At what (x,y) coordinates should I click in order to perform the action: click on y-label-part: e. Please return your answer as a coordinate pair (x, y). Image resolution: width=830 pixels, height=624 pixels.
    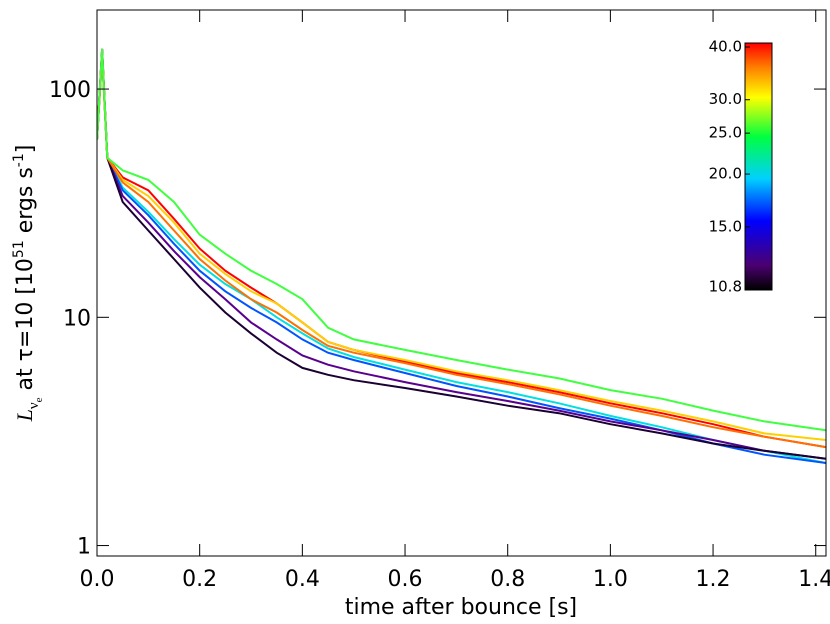
    Looking at the image, I should click on (39, 399).